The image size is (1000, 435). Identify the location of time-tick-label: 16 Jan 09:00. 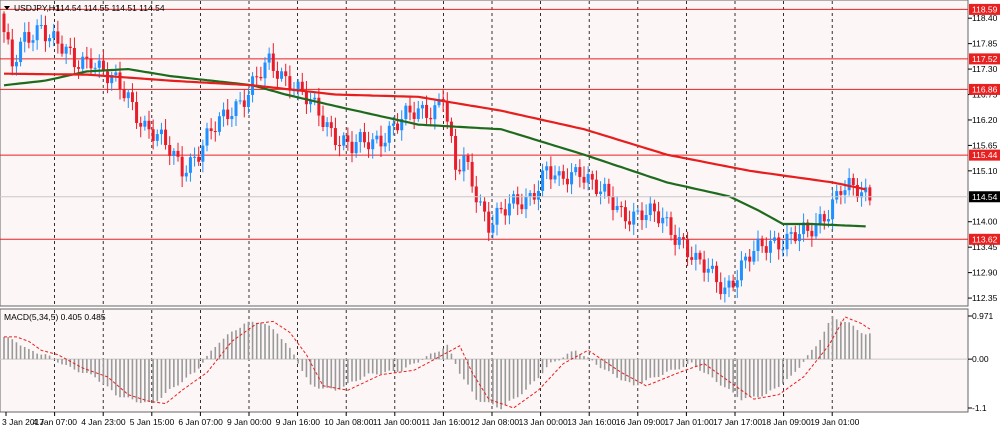
(640, 422).